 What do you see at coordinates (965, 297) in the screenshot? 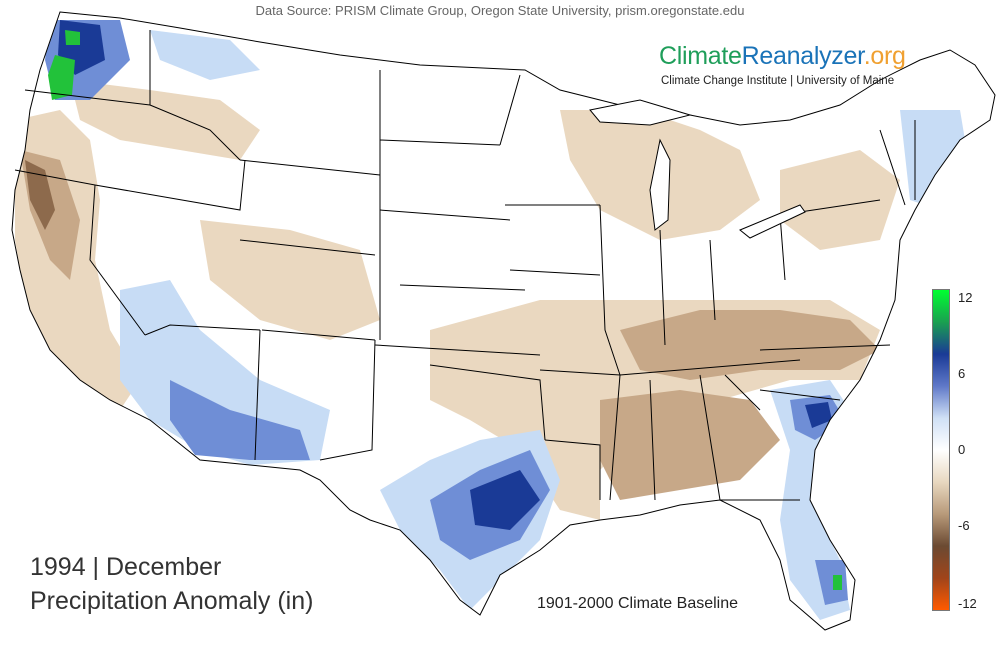
I see `legend-tick-12: 12` at bounding box center [965, 297].